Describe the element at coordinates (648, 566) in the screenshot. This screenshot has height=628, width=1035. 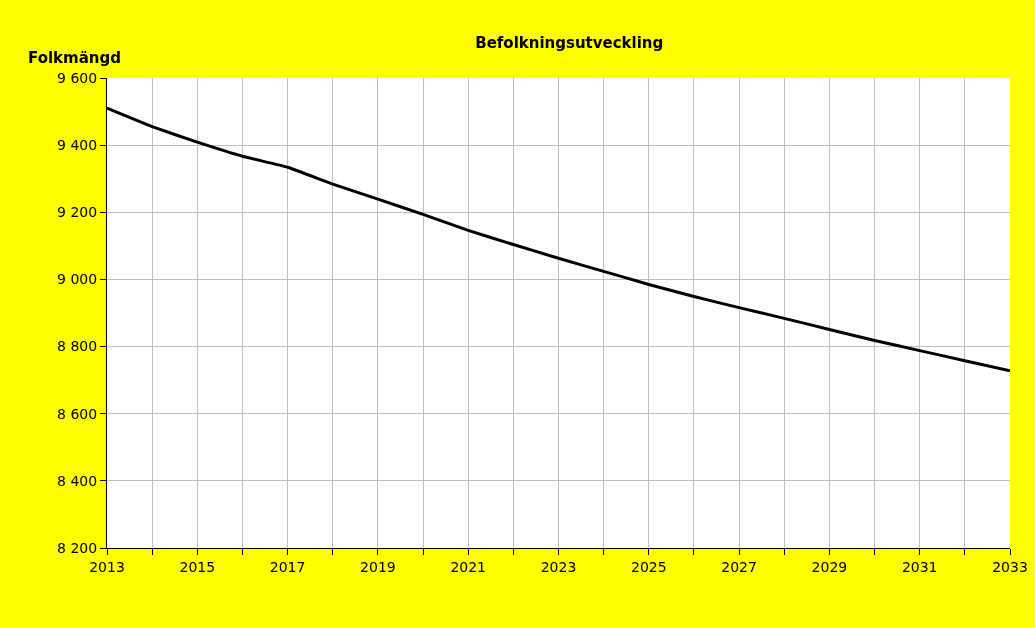
I see `x-tick-label: 2025` at that location.